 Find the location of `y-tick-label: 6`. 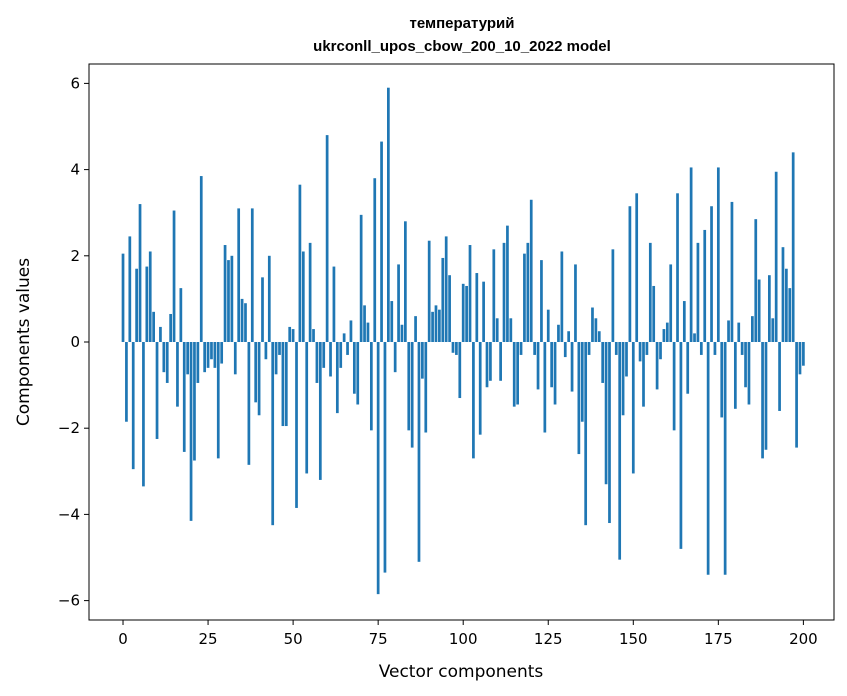

y-tick-label: 6 is located at coordinates (75, 83).